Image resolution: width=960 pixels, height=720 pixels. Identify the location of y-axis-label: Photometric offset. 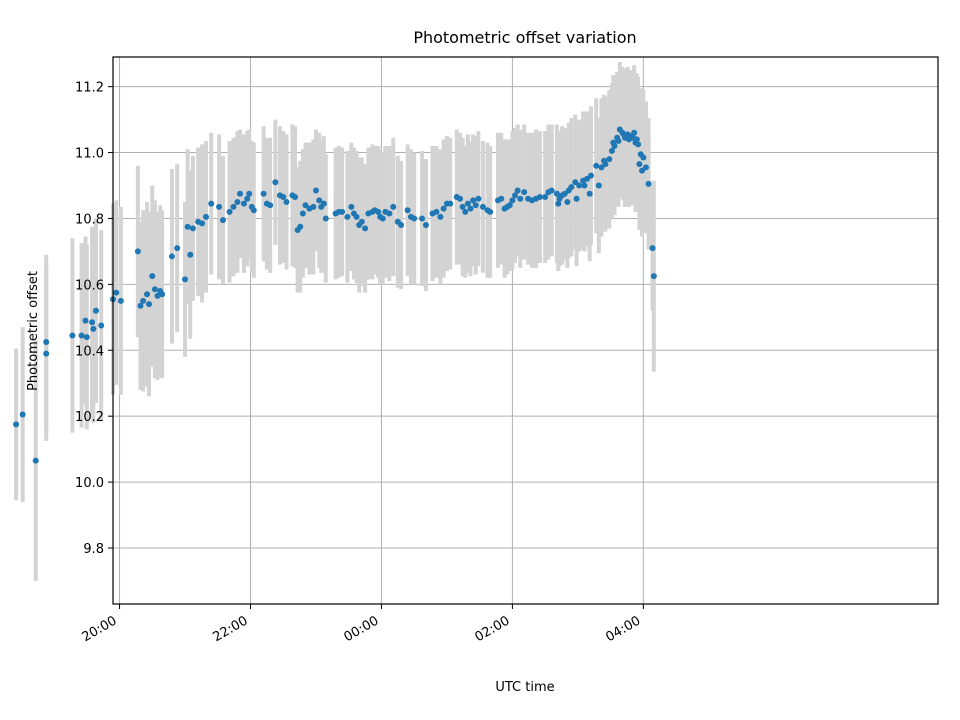
(33, 331).